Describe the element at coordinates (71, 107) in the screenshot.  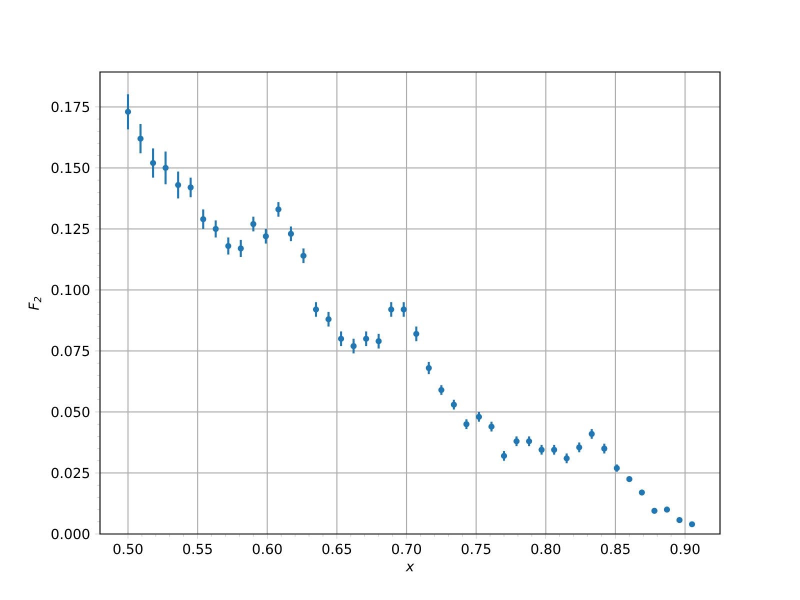
I see `y-tick-label: 0.175` at that location.